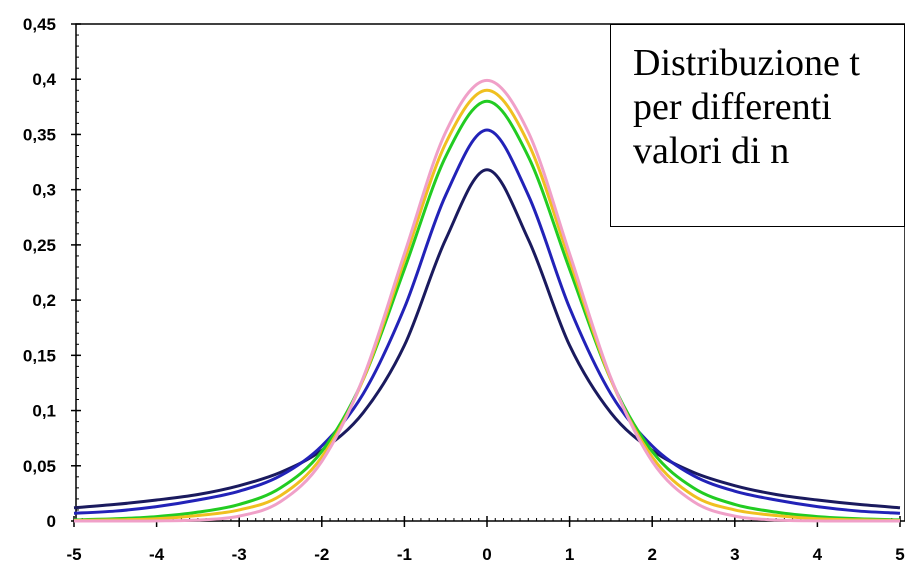 The height and width of the screenshot is (565, 905). What do you see at coordinates (39, 24) in the screenshot?
I see `y-tick-label: 0,45` at bounding box center [39, 24].